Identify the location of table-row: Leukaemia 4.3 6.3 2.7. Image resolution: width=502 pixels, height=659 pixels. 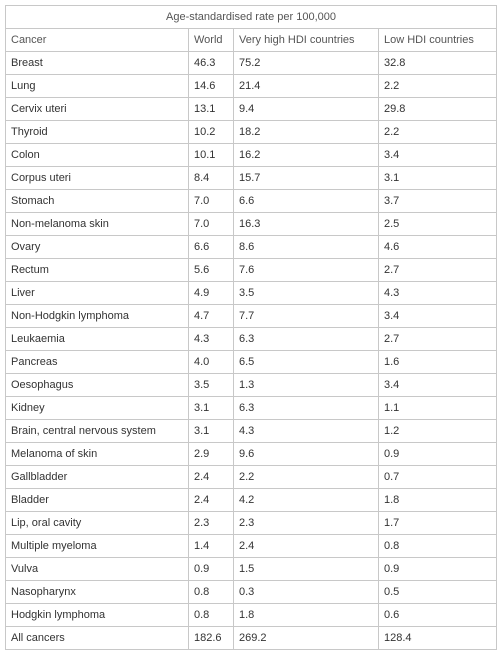
(251, 339).